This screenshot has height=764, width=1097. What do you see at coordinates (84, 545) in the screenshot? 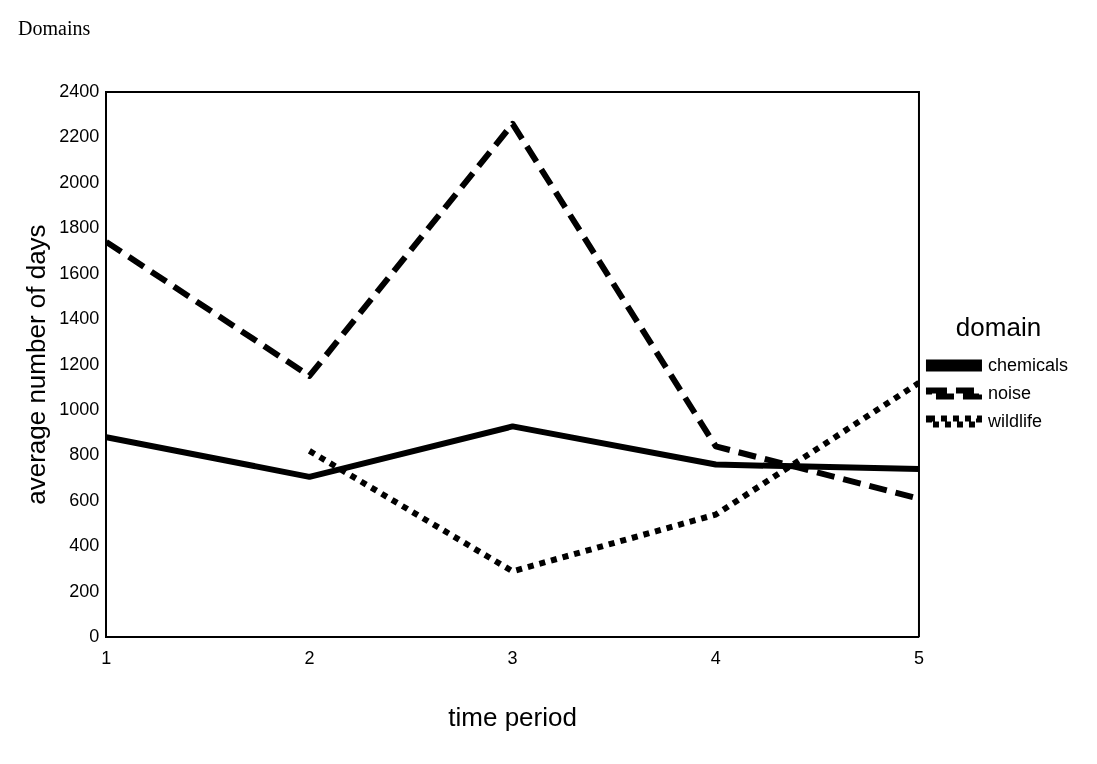
I see `y-tick-label: 400` at bounding box center [84, 545].